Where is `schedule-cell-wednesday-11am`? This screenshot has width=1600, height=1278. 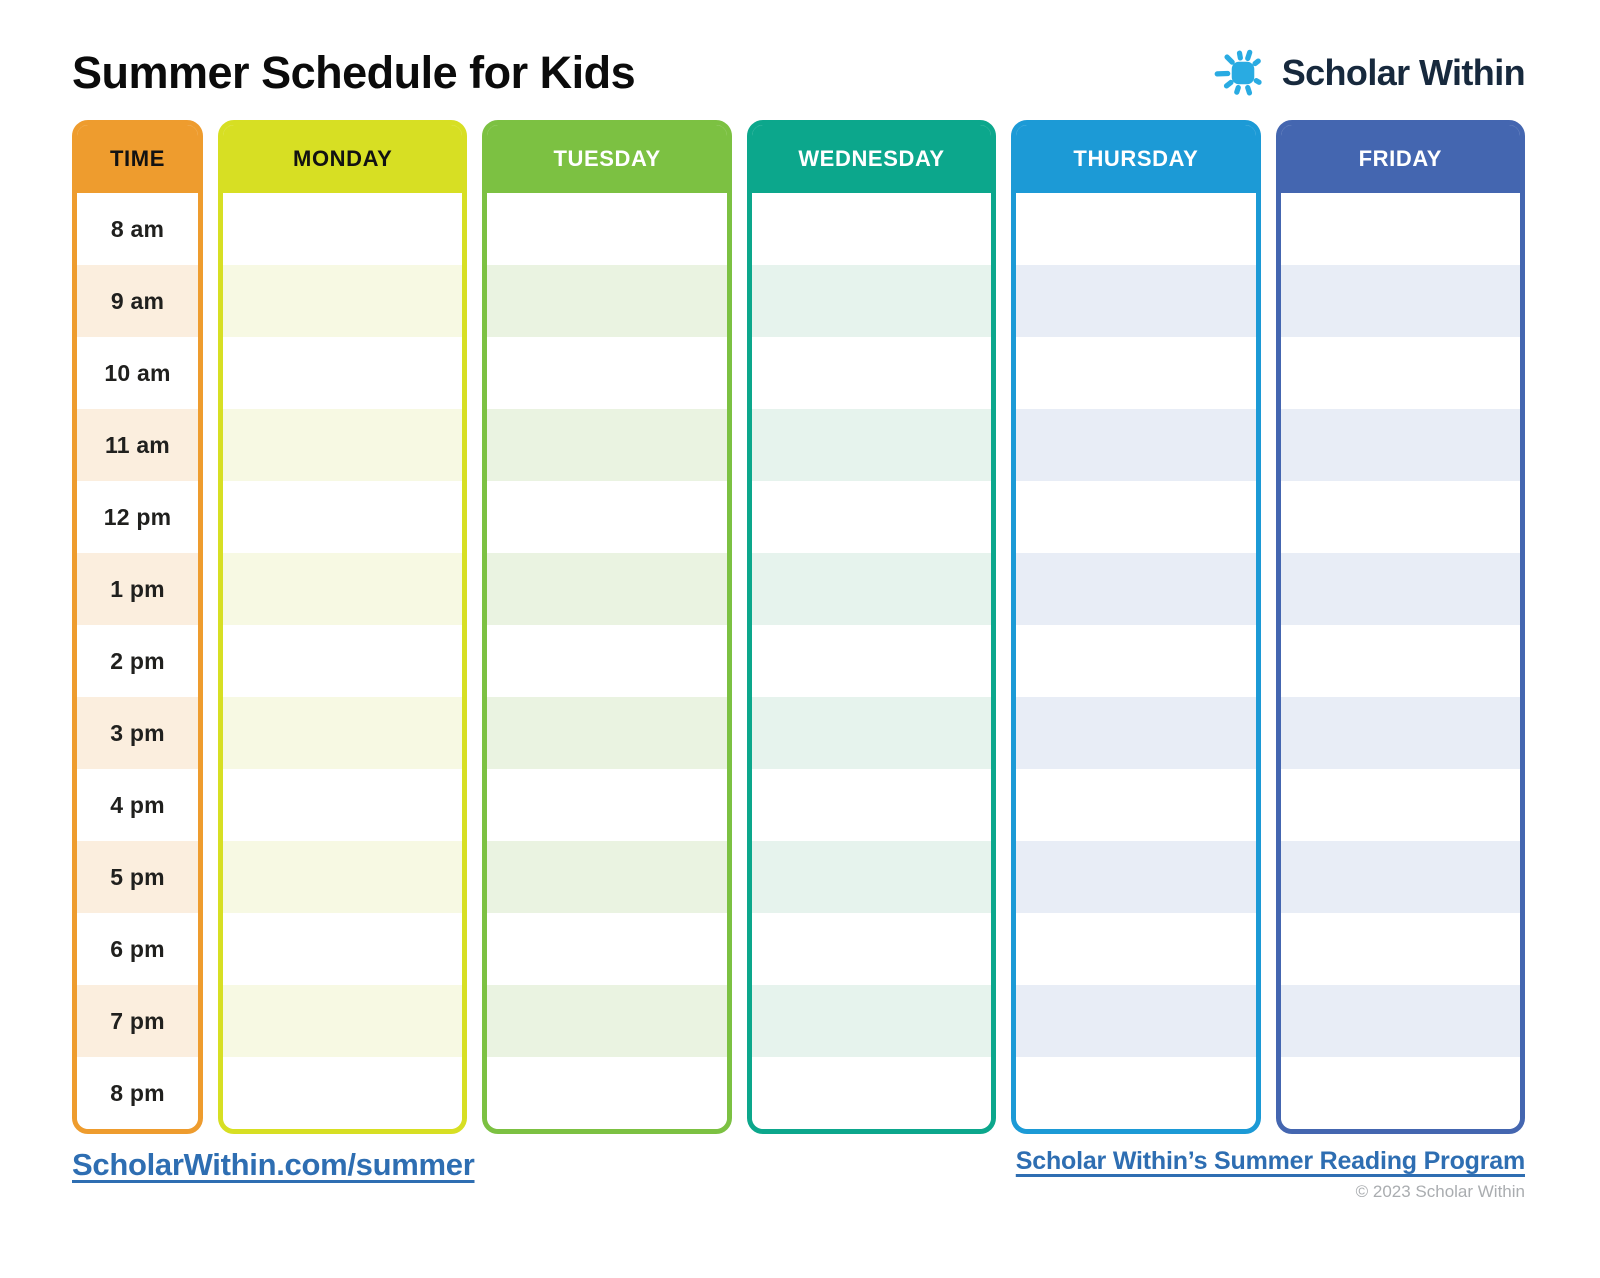
schedule-cell-wednesday-11am is located at coordinates (871, 445).